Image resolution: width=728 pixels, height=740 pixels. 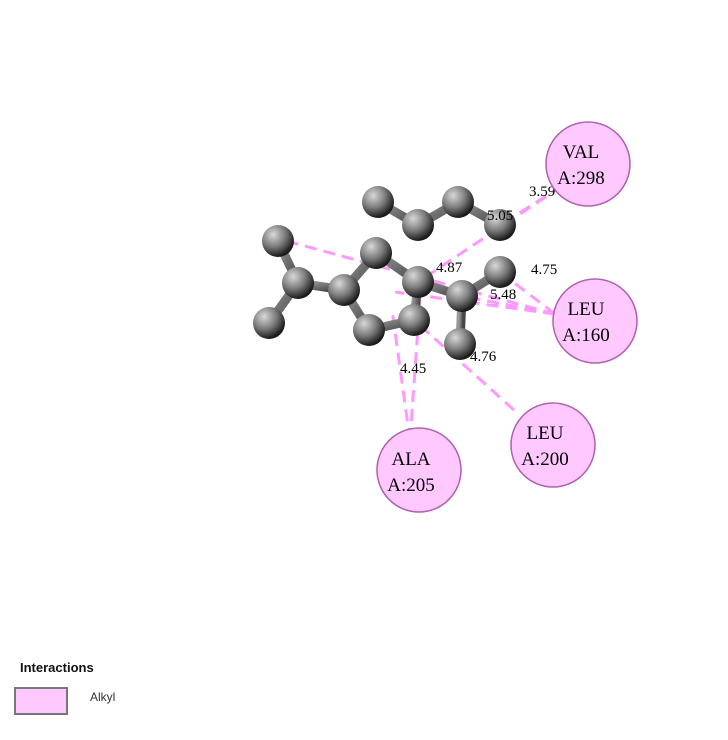 What do you see at coordinates (449, 268) in the screenshot?
I see `distance-label: 4.87` at bounding box center [449, 268].